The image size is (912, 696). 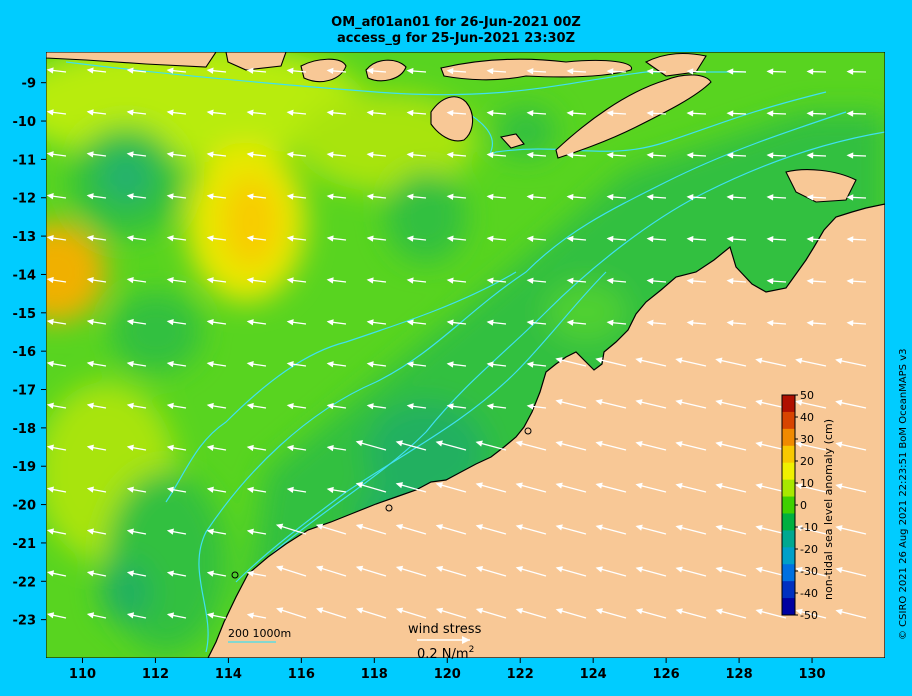 I want to click on lon-tick-label: 130, so click(x=811, y=674).